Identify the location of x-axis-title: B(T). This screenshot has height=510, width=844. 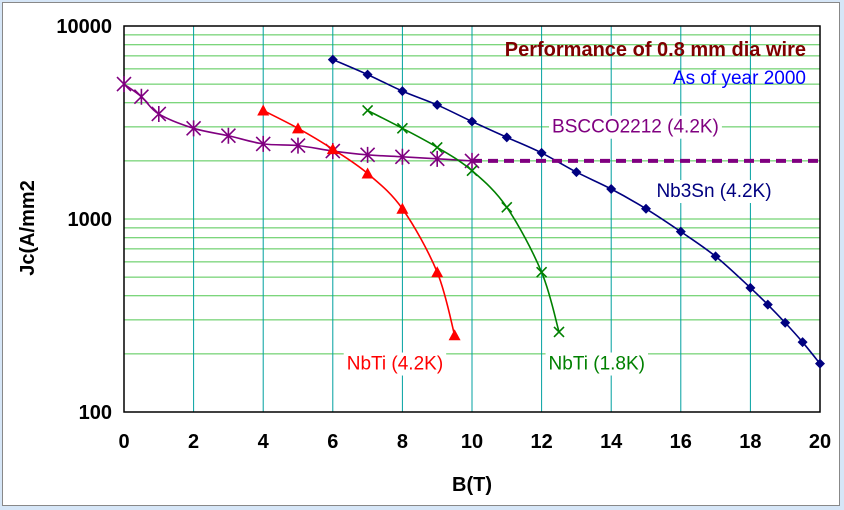
(472, 485).